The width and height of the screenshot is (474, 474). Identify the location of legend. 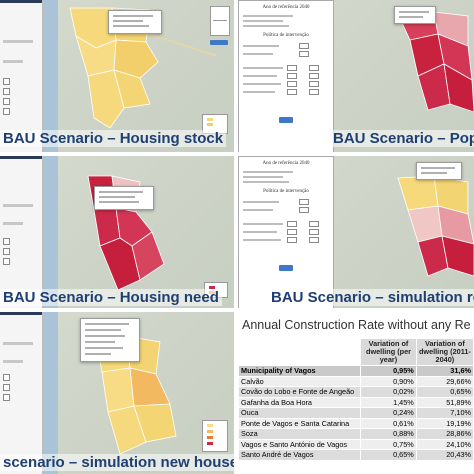
(215, 436).